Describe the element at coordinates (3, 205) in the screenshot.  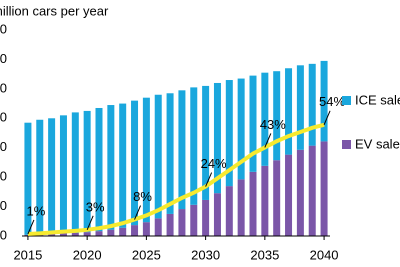
I see `y-tick-label: 20` at that location.